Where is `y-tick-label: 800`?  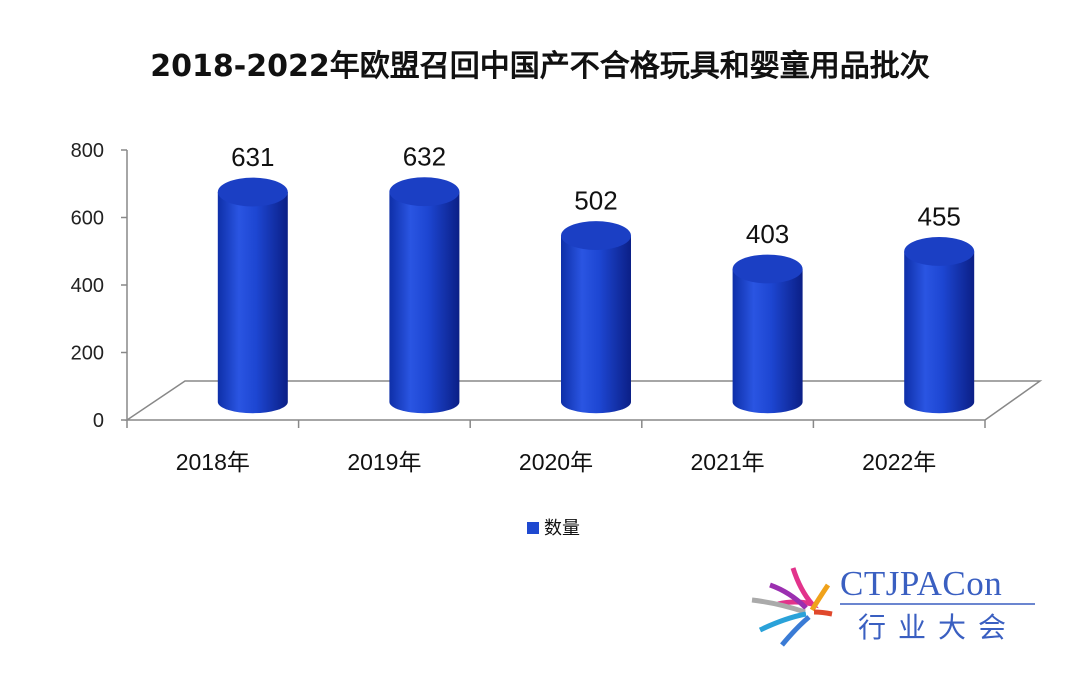 y-tick-label: 800 is located at coordinates (87, 151).